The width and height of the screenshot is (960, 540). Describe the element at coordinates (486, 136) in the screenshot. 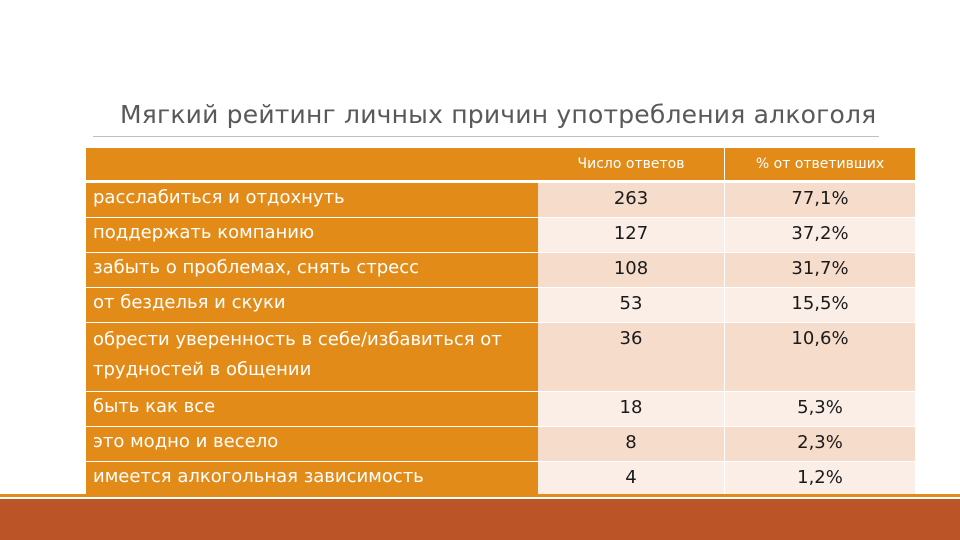

I see `title-divider` at that location.